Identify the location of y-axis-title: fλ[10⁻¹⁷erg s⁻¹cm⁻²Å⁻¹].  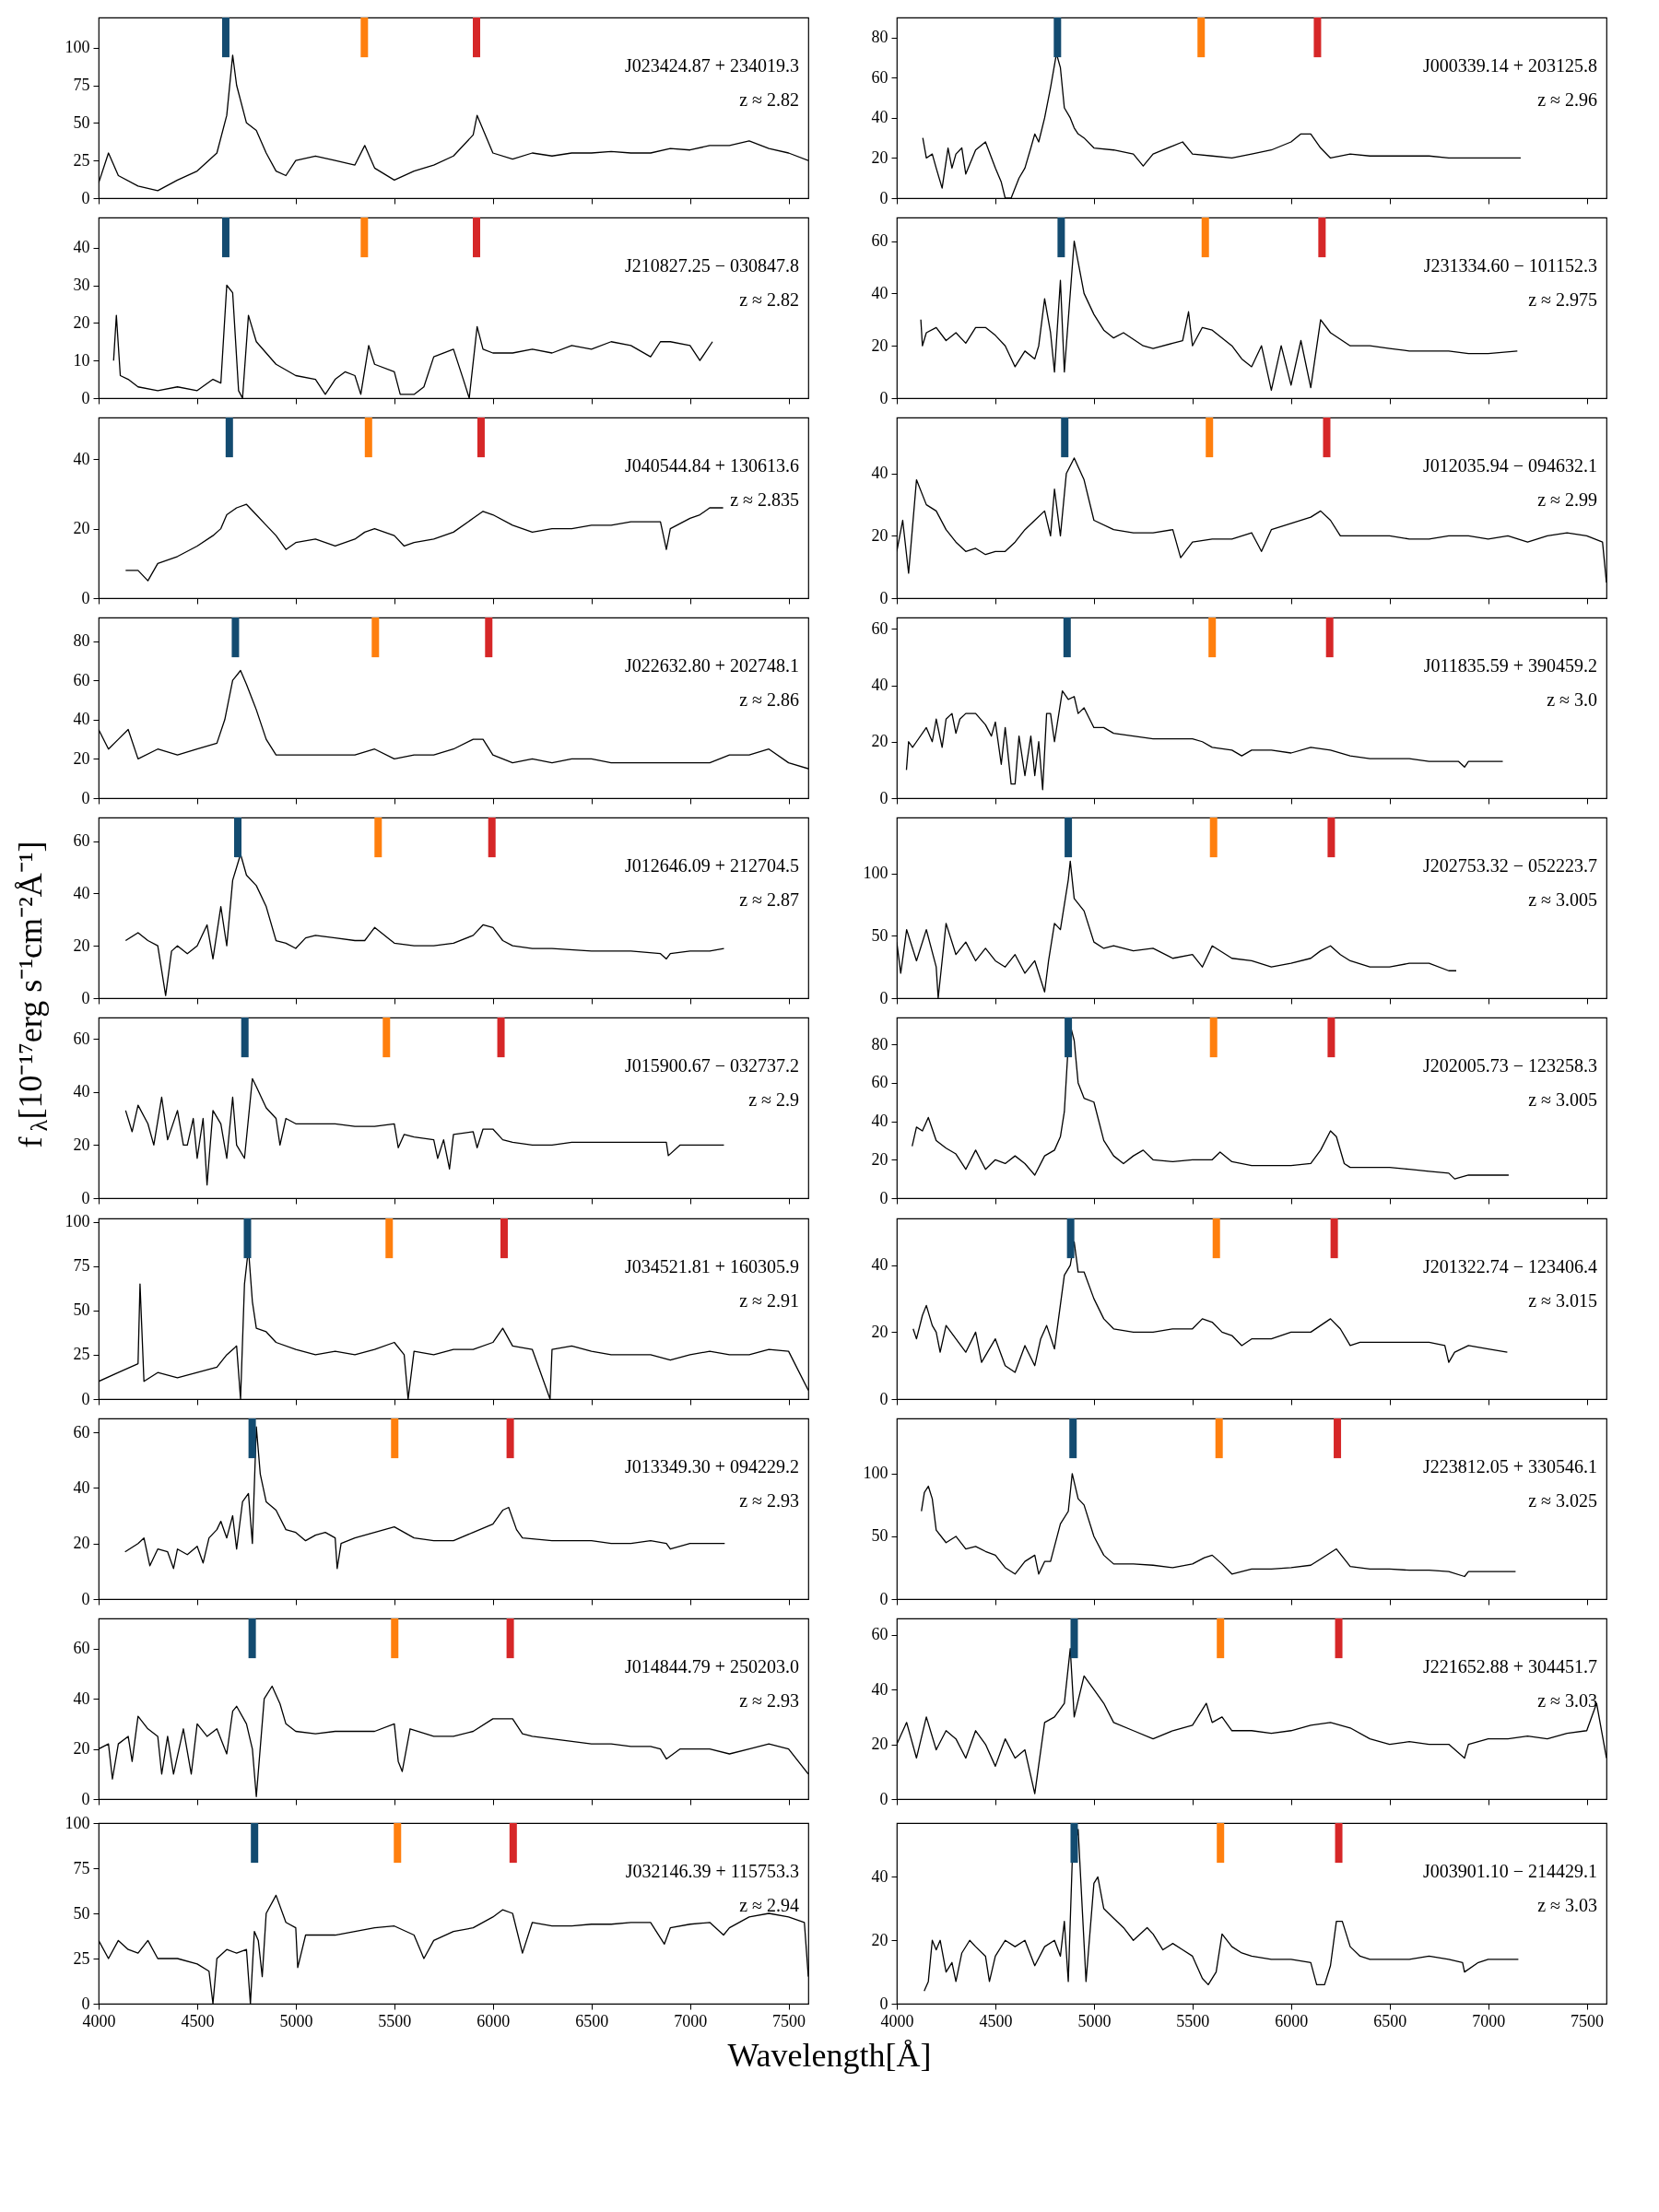
(32, 994).